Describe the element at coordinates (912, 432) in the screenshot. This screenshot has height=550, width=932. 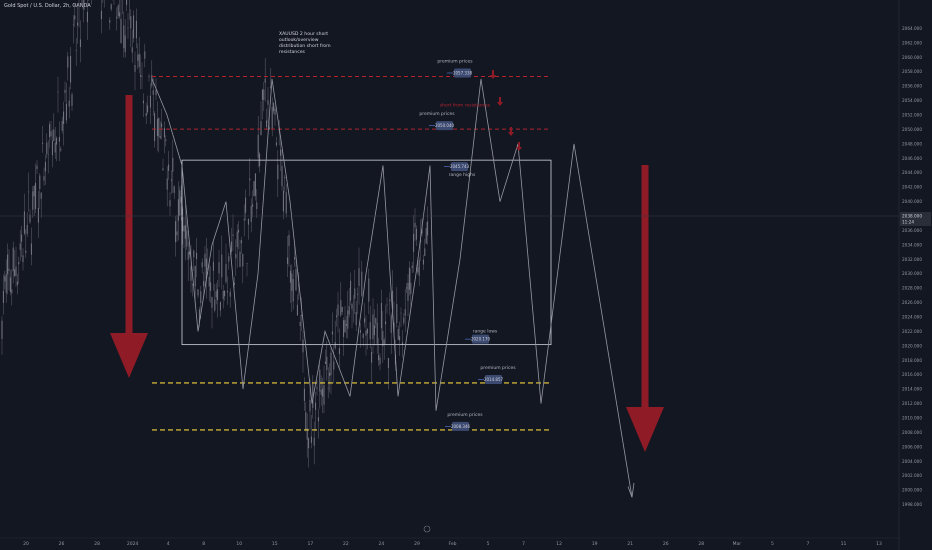
I see `price-tick-label: 2008.000` at that location.